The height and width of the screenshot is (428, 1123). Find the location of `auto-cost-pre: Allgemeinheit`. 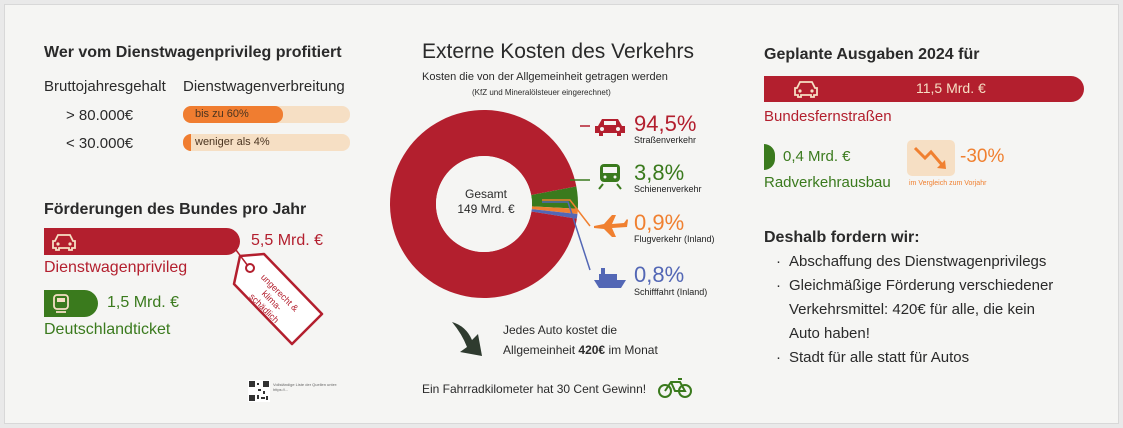

auto-cost-pre: Allgemeinheit is located at coordinates (539, 350).